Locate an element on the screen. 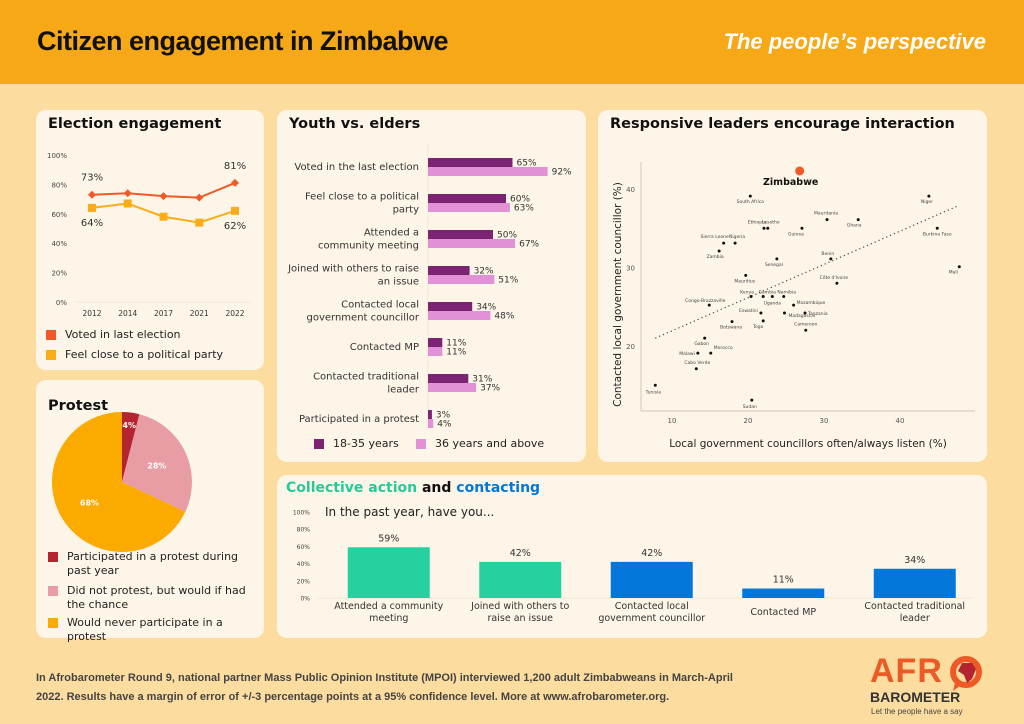  scatter-chart-title: Responsive leaders encourage interaction is located at coordinates (782, 124).